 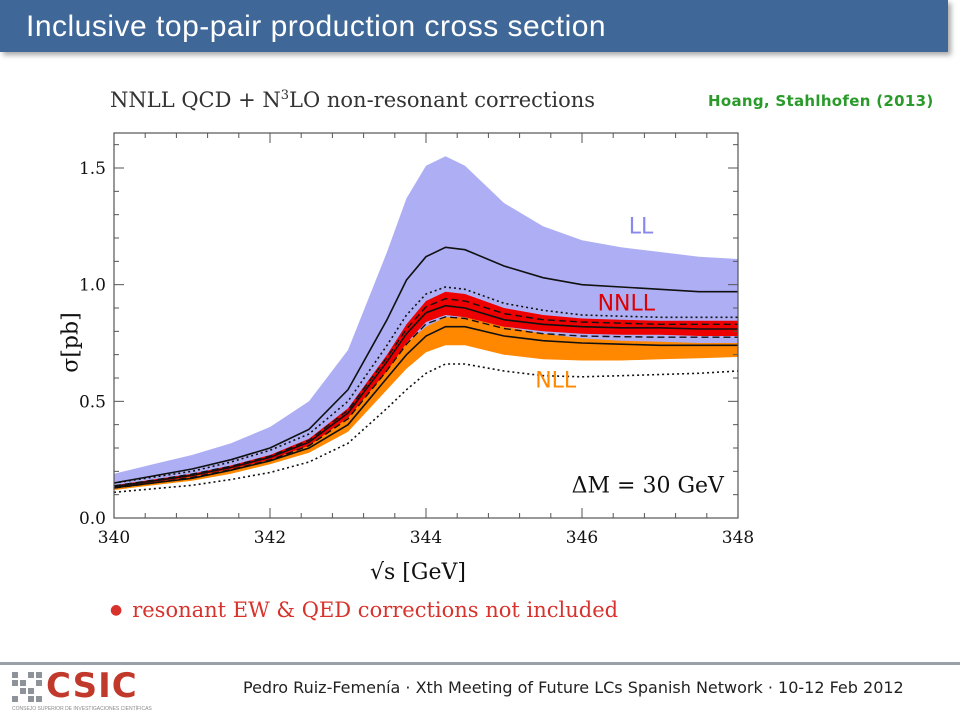 I want to click on series-label-LL: LL, so click(x=641, y=226).